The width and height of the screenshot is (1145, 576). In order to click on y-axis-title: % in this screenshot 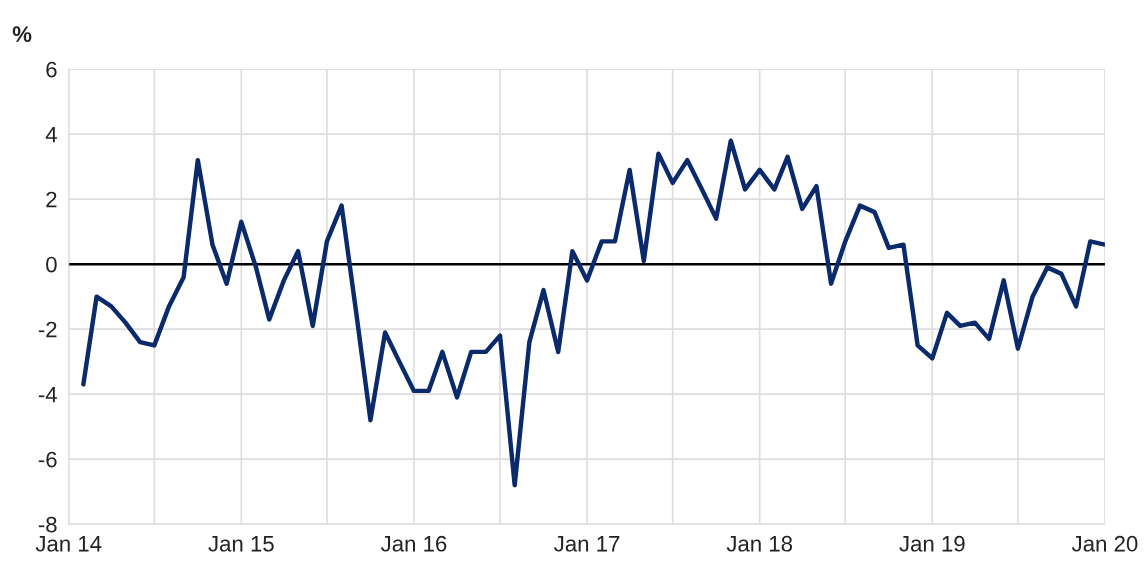, I will do `click(22, 34)`.